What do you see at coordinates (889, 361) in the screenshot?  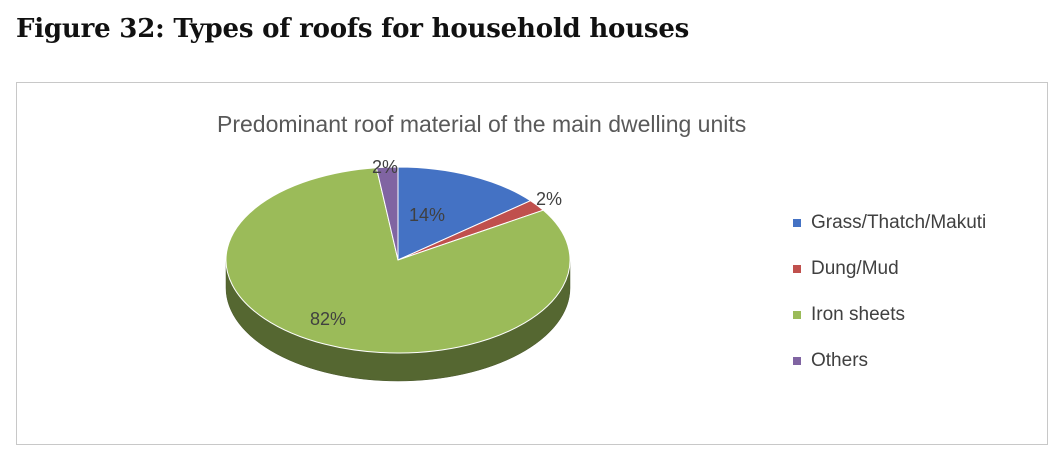 I see `legend-item-others: Others` at bounding box center [889, 361].